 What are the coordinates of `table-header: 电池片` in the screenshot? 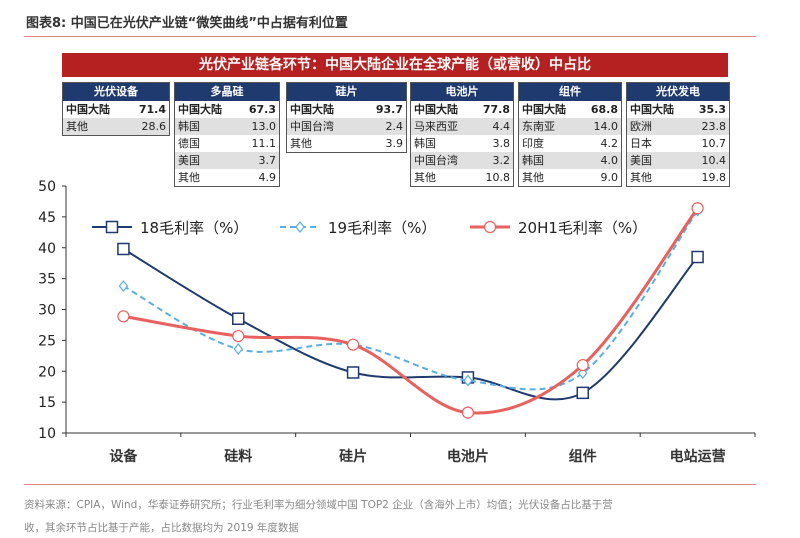 It's located at (462, 92).